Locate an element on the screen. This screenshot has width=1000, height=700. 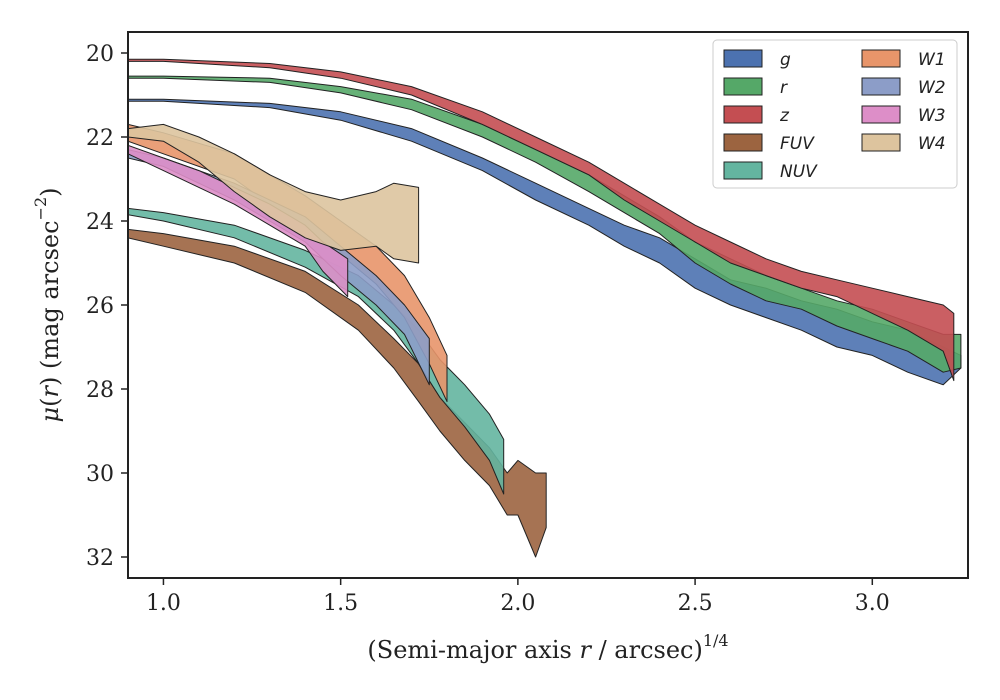
y-axis: 20 22 24 26 28 30 32 is located at coordinates (107, 306).